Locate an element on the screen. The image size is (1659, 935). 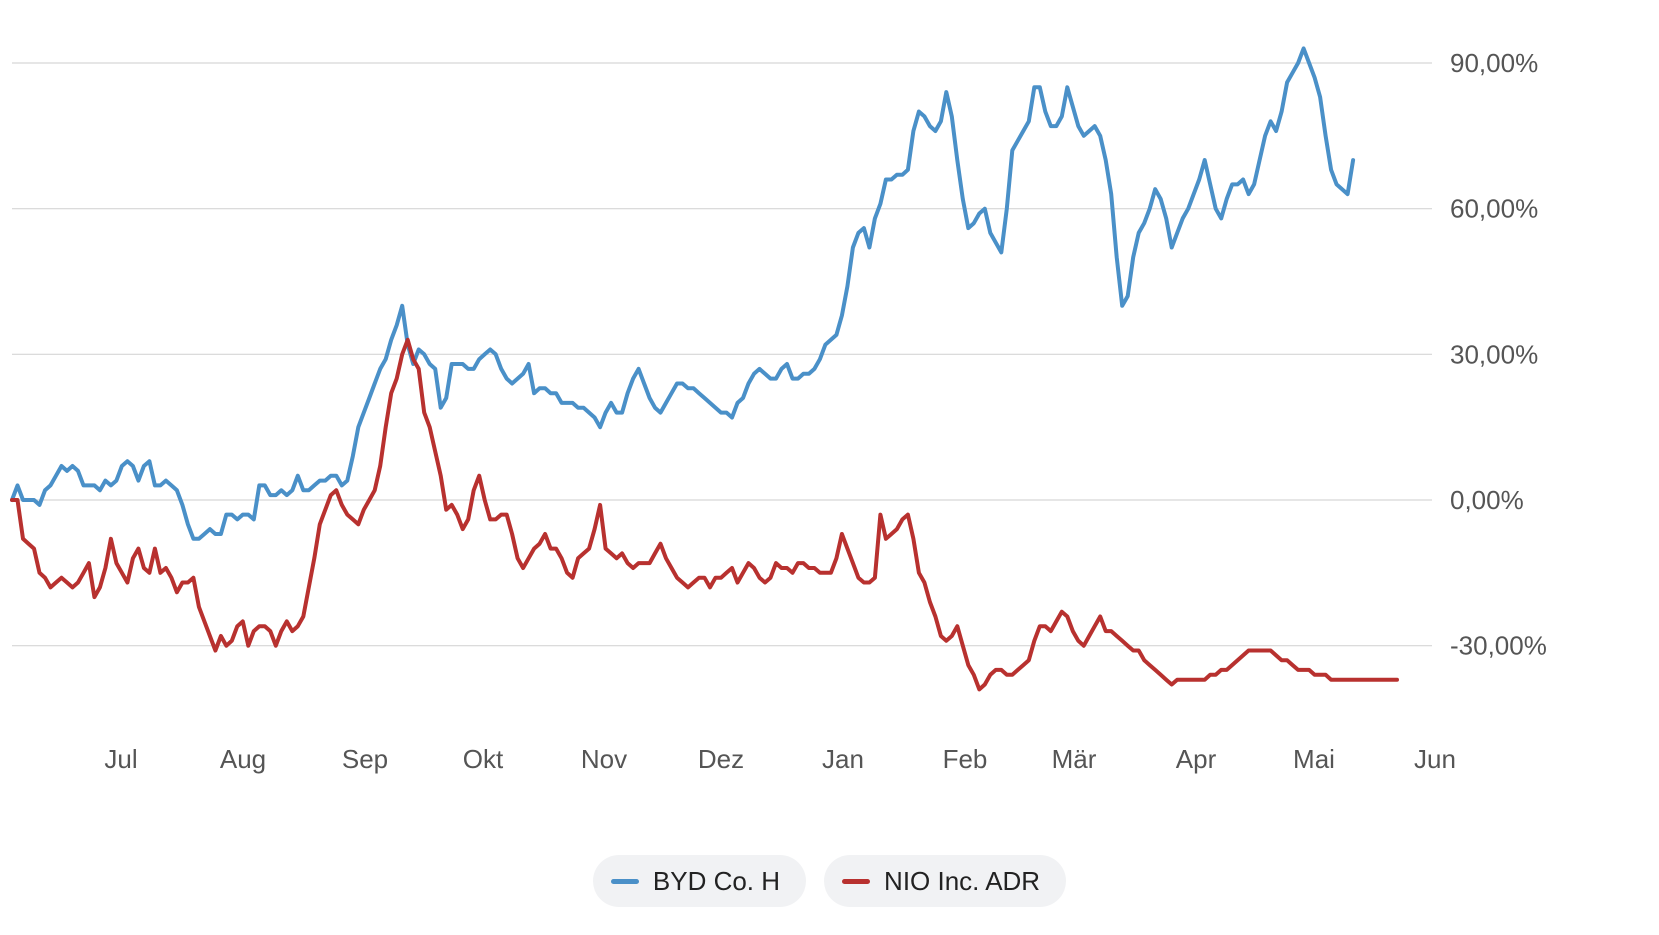
legend-item-byd: BYD Co. H is located at coordinates (699, 881).